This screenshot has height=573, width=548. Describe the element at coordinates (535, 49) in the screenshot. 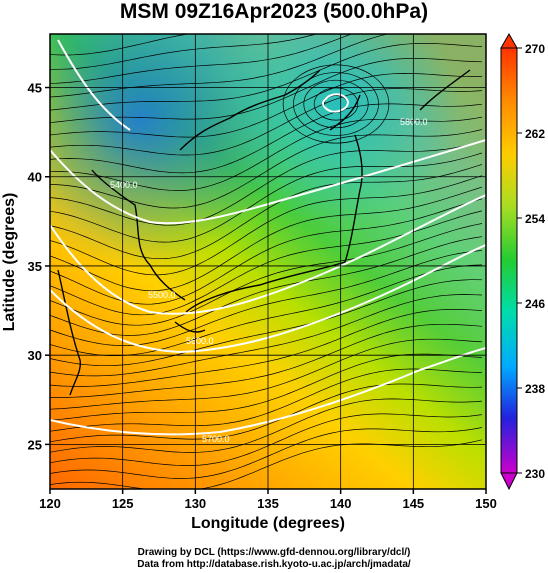

I see `colorbar-tick-label: 270` at that location.